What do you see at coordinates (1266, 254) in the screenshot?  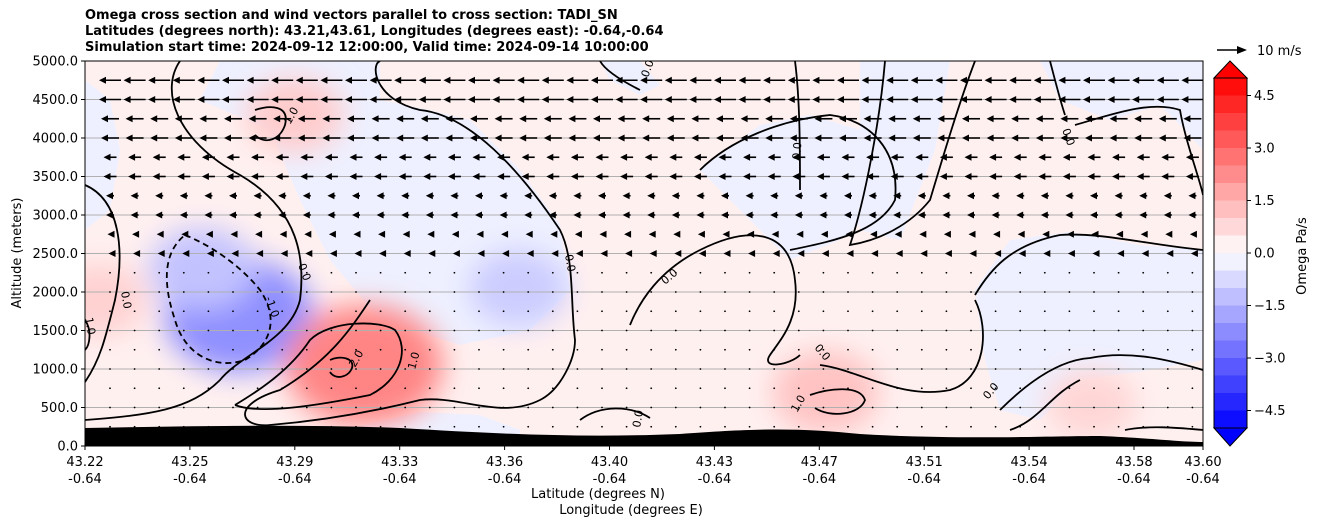 I see `colorbar-ticks: 4.5 3.0 1.5 0.0 −1.5 −3.0 −4.5` at bounding box center [1266, 254].